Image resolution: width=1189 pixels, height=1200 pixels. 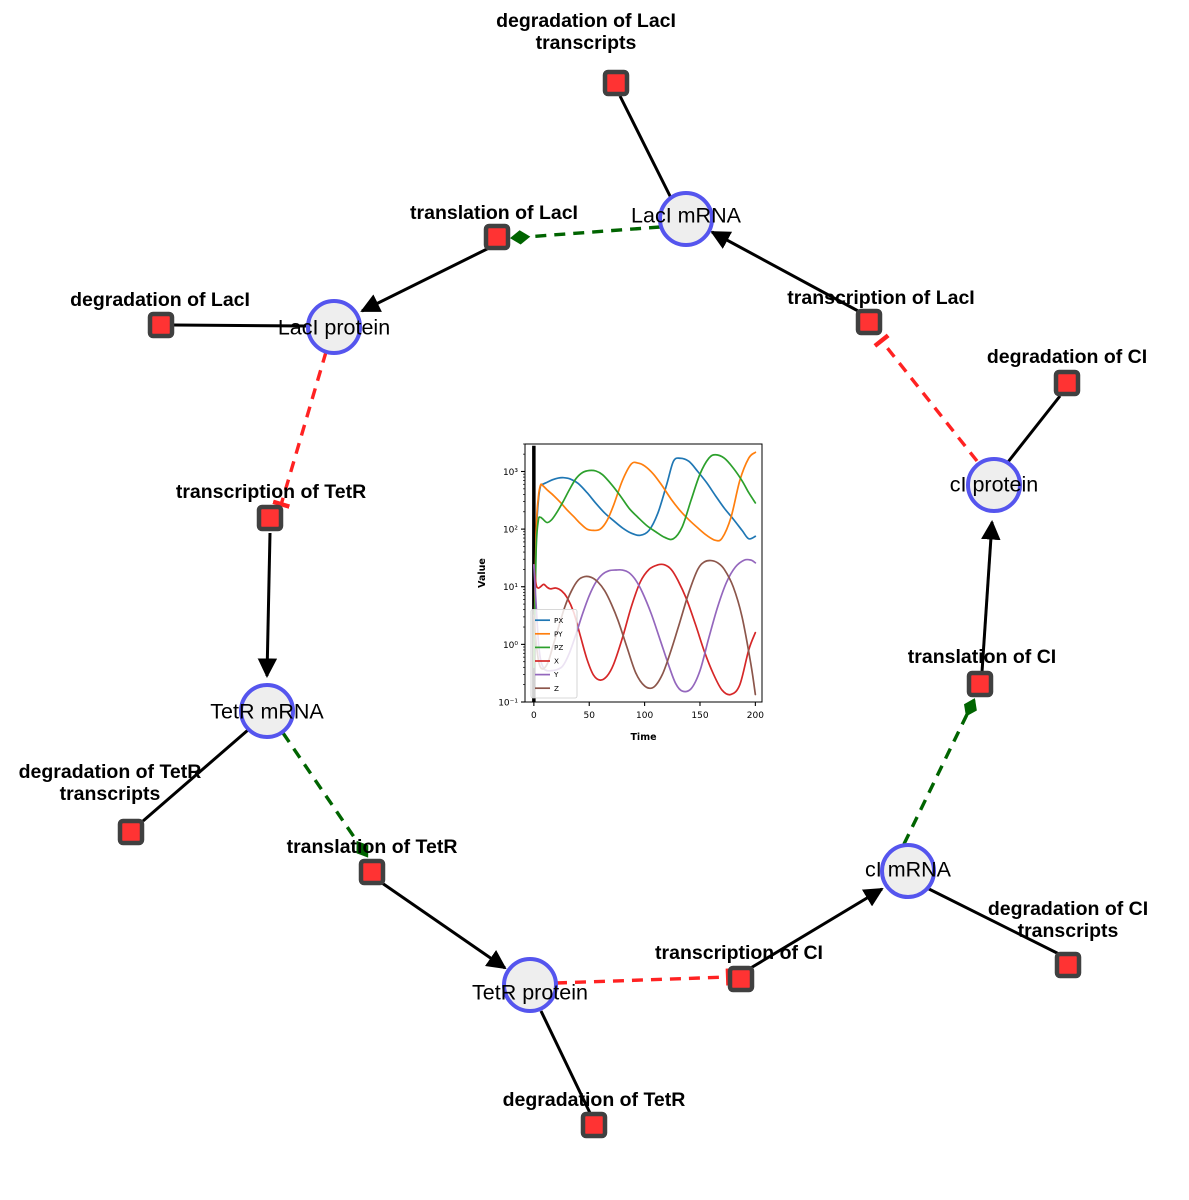 What do you see at coordinates (699, 716) in the screenshot?
I see `chart-x-tick-label: 150` at bounding box center [699, 716].